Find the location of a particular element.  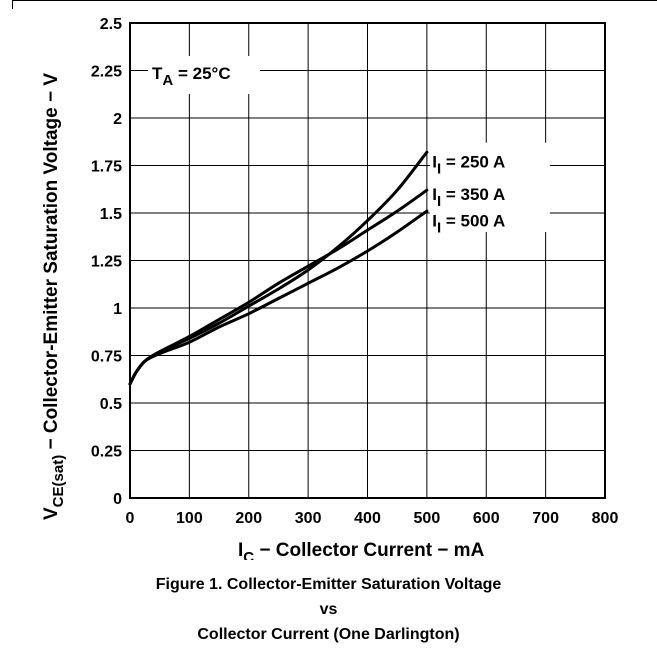

series-labels: II = 250 A II = 350 AII = 500 A is located at coordinates (468, 195).